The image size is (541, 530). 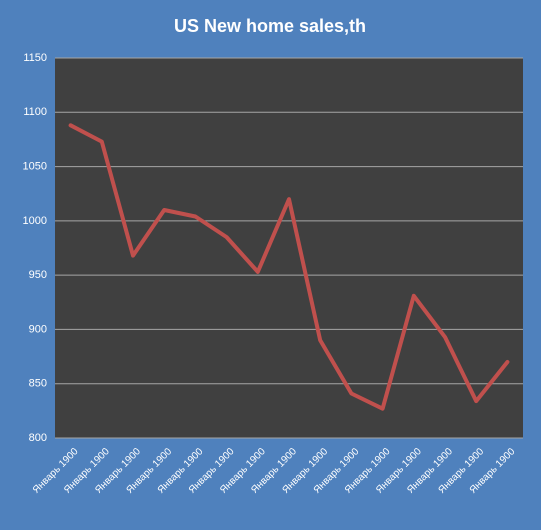 What do you see at coordinates (35, 166) in the screenshot?
I see `y-tick-label: 1050` at bounding box center [35, 166].